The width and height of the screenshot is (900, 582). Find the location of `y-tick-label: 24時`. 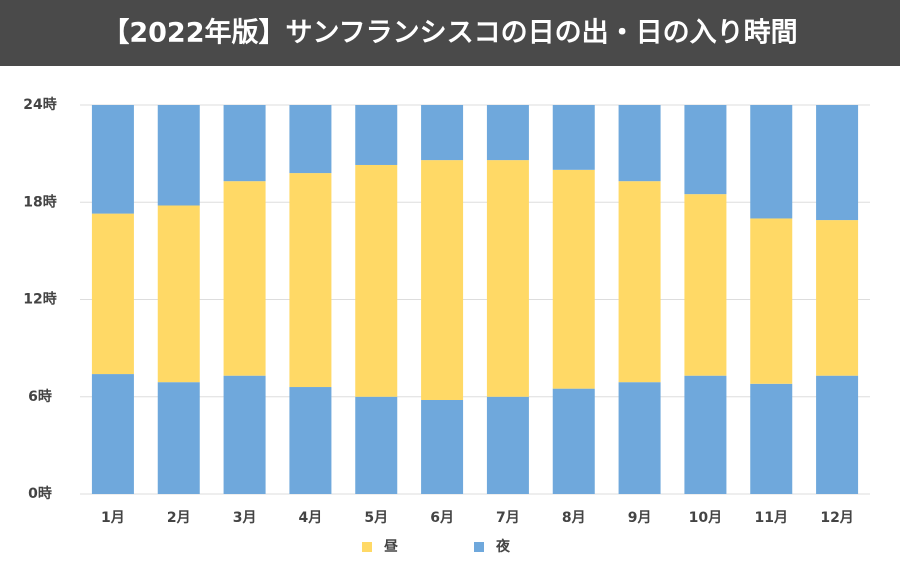

y-tick-label: 24時 is located at coordinates (39, 104).